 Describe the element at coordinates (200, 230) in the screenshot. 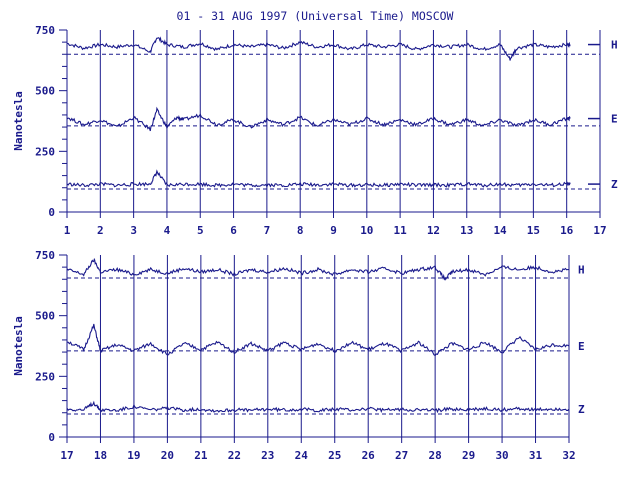

I see `x-tick-label: 5` at that location.